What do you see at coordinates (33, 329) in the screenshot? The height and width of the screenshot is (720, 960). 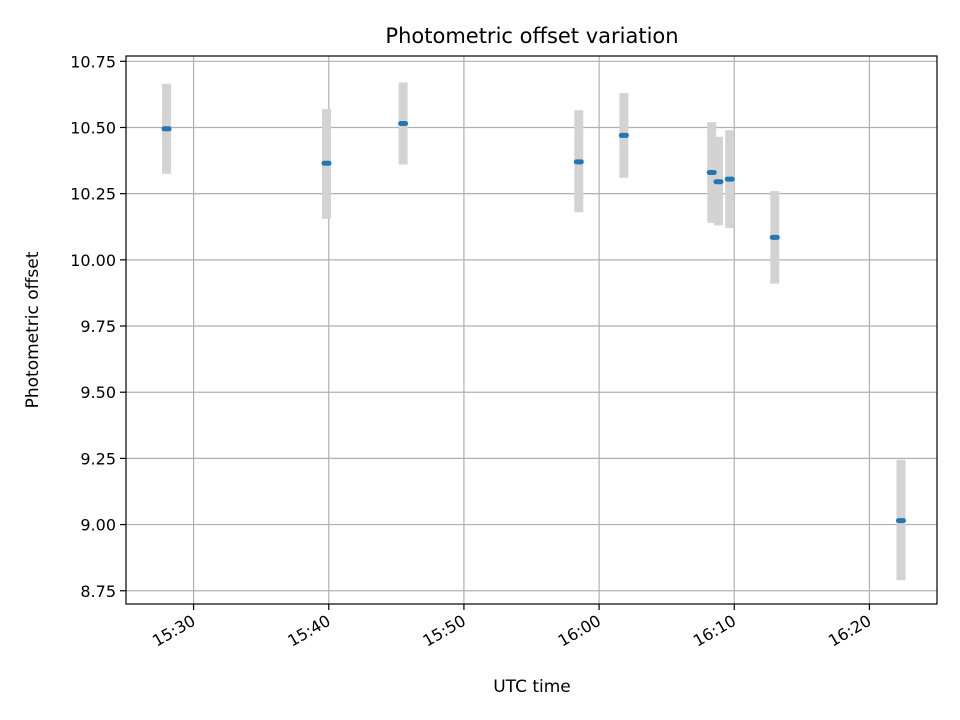 I see `y-axis-label: Photometric offset` at bounding box center [33, 329].